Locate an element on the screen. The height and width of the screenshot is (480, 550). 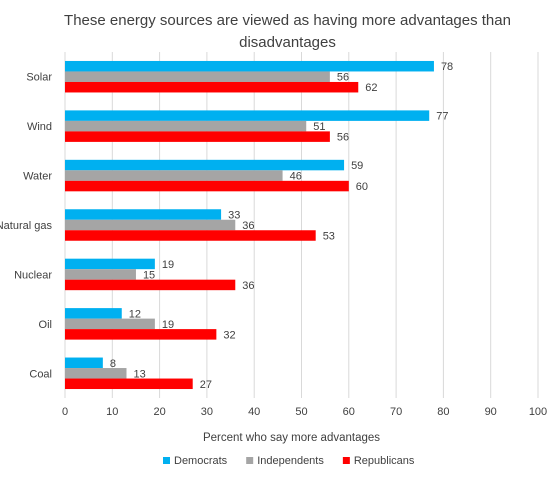
x-tick-label: 0 is located at coordinates (65, 412).